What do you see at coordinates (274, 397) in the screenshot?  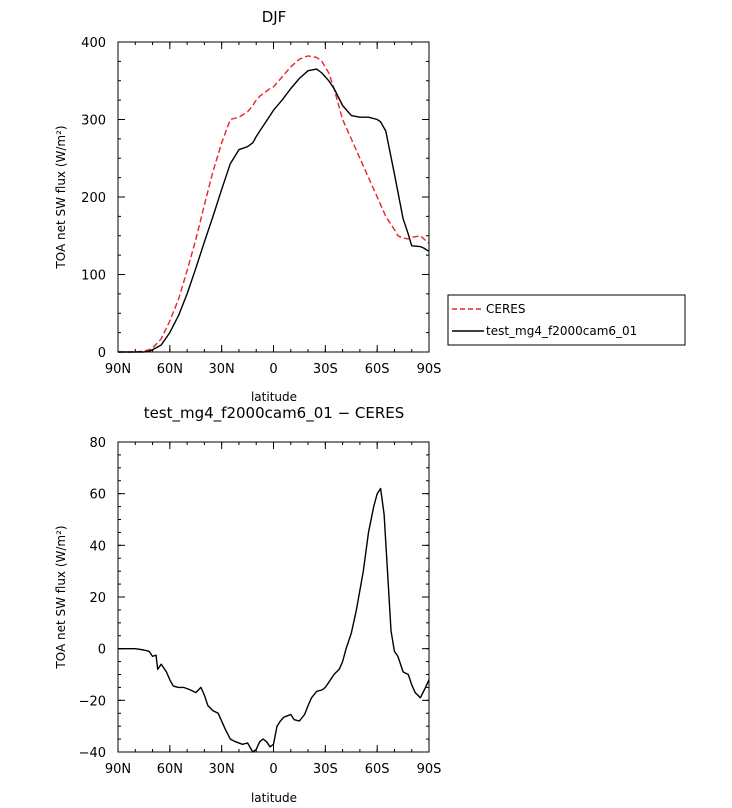 I see `top-x-axis-label: latitude` at bounding box center [274, 397].